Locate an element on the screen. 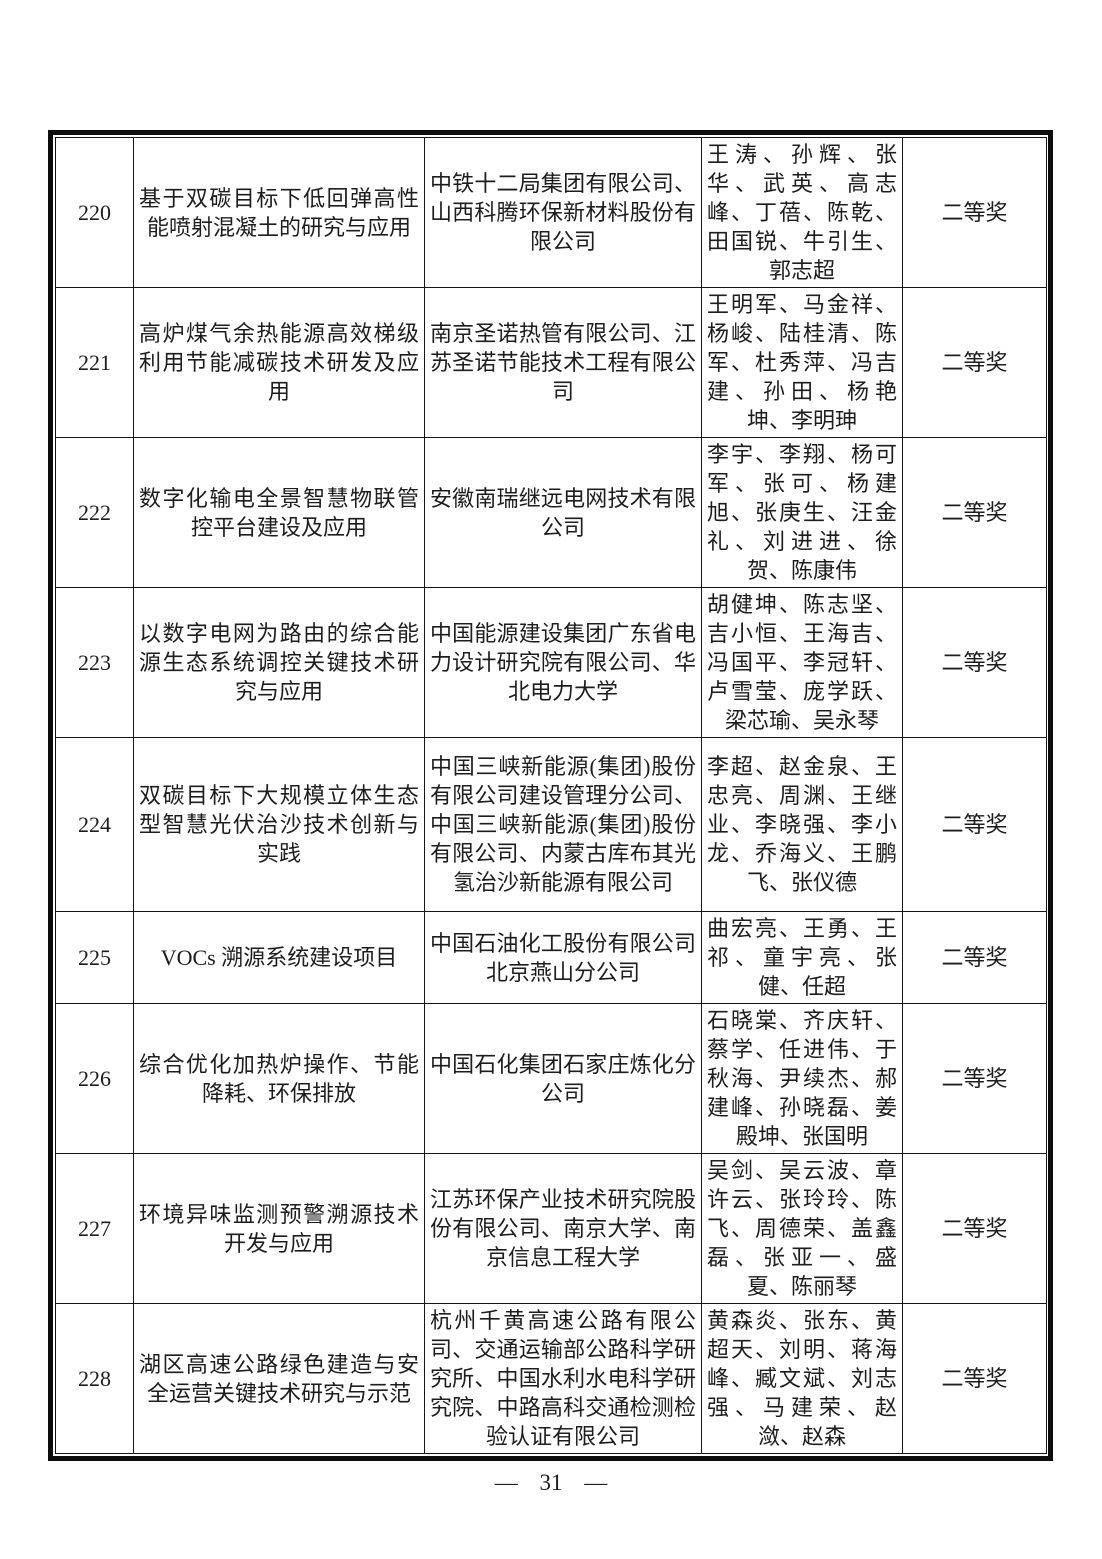 This screenshot has height=1559, width=1102. page-number: — 31 — is located at coordinates (551, 1482).